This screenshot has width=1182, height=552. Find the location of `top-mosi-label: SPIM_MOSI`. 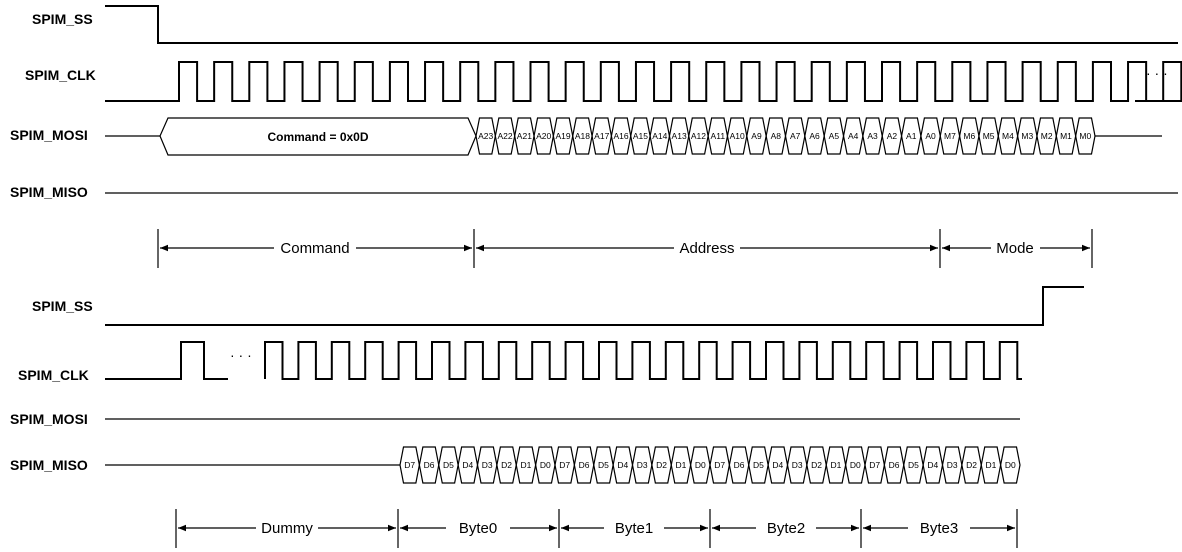

top-mosi-label: SPIM_MOSI is located at coordinates (49, 135).